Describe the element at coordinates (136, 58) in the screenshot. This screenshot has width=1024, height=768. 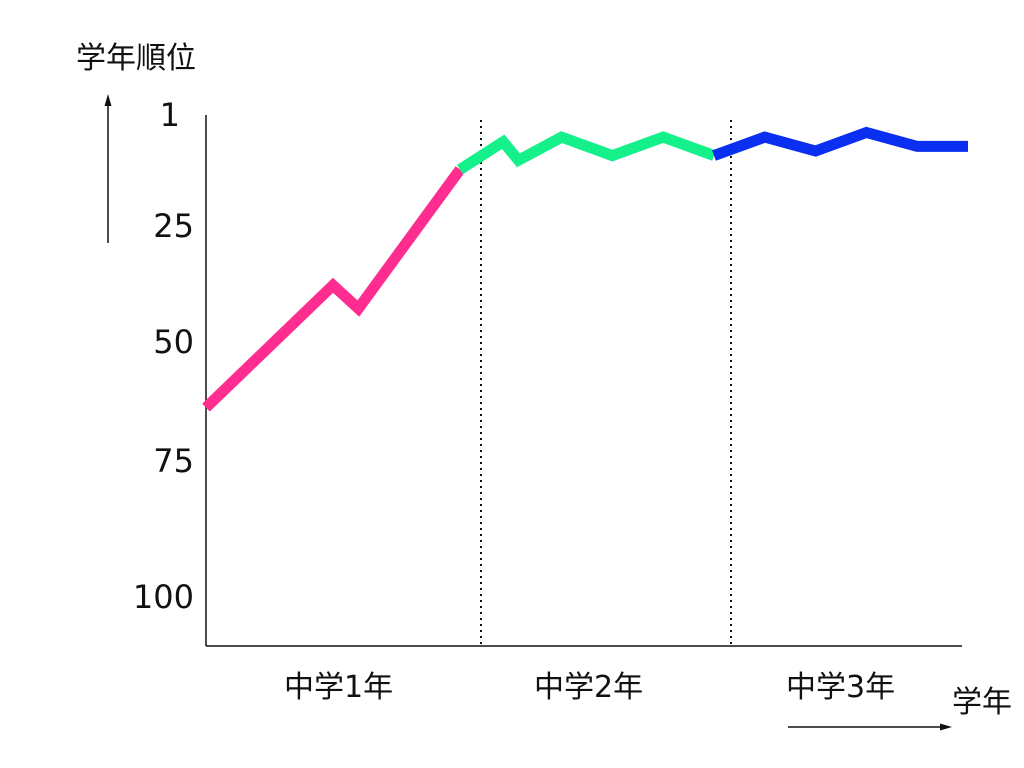
I see `y-axis-label: 学年順位` at that location.